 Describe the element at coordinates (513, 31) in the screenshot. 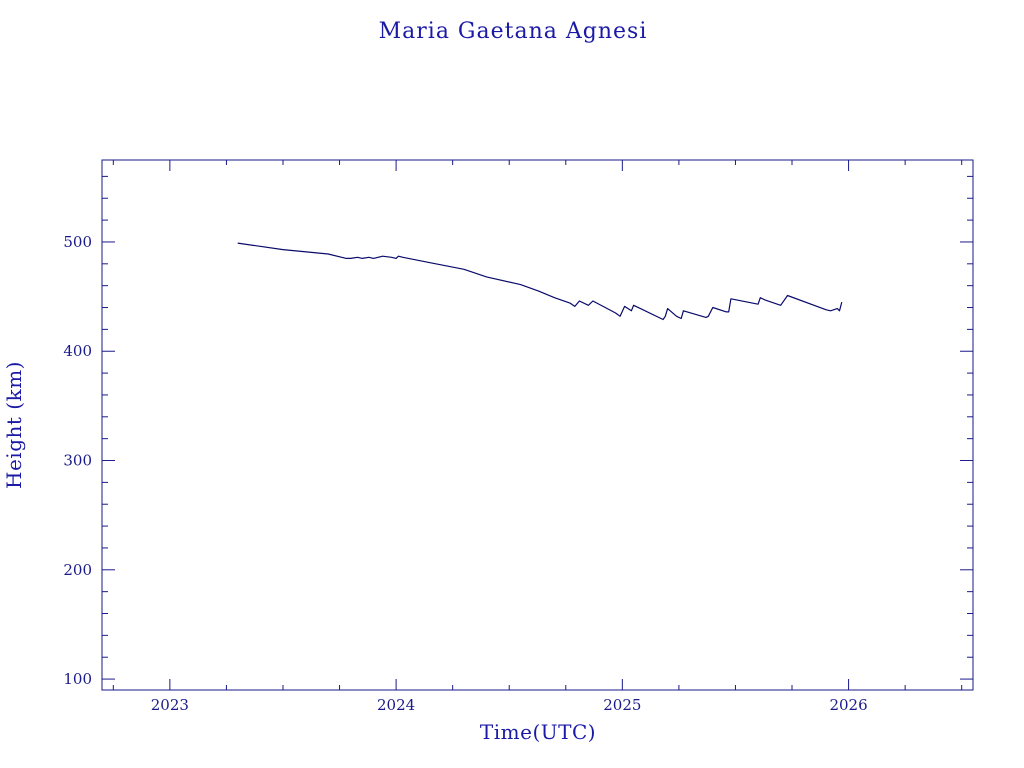

I see `chart-title: Maria Gaetana Agnesi` at that location.